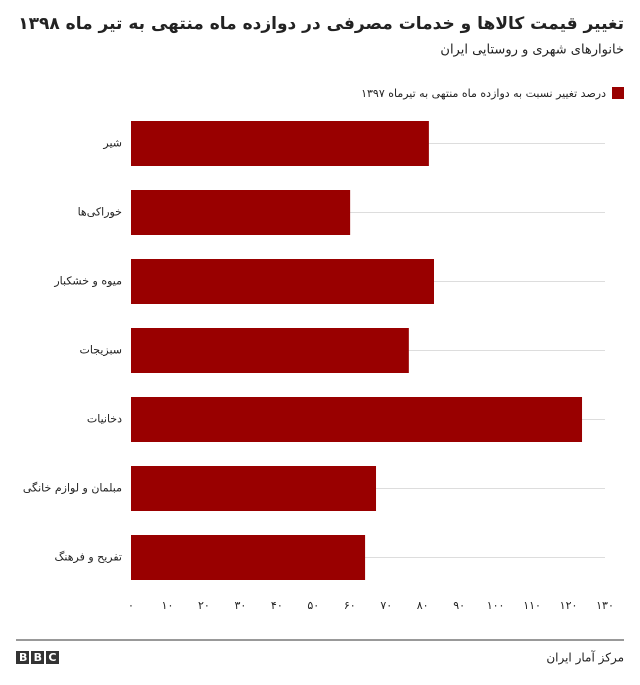 The height and width of the screenshot is (685, 640). Describe the element at coordinates (605, 605) in the screenshot. I see `x-tick-label: ۱۳۰` at that location.